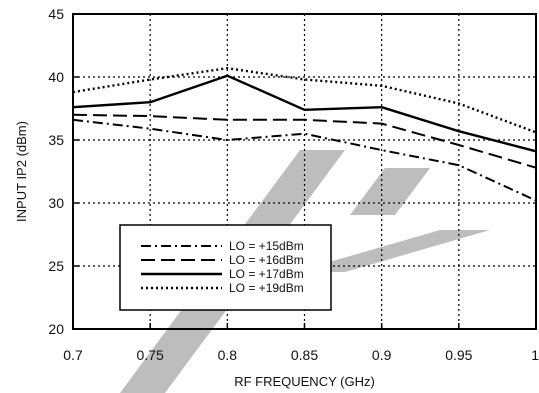 This screenshot has height=393, width=539. I want to click on legend-label-1: LO = +15dBm, so click(266, 246).